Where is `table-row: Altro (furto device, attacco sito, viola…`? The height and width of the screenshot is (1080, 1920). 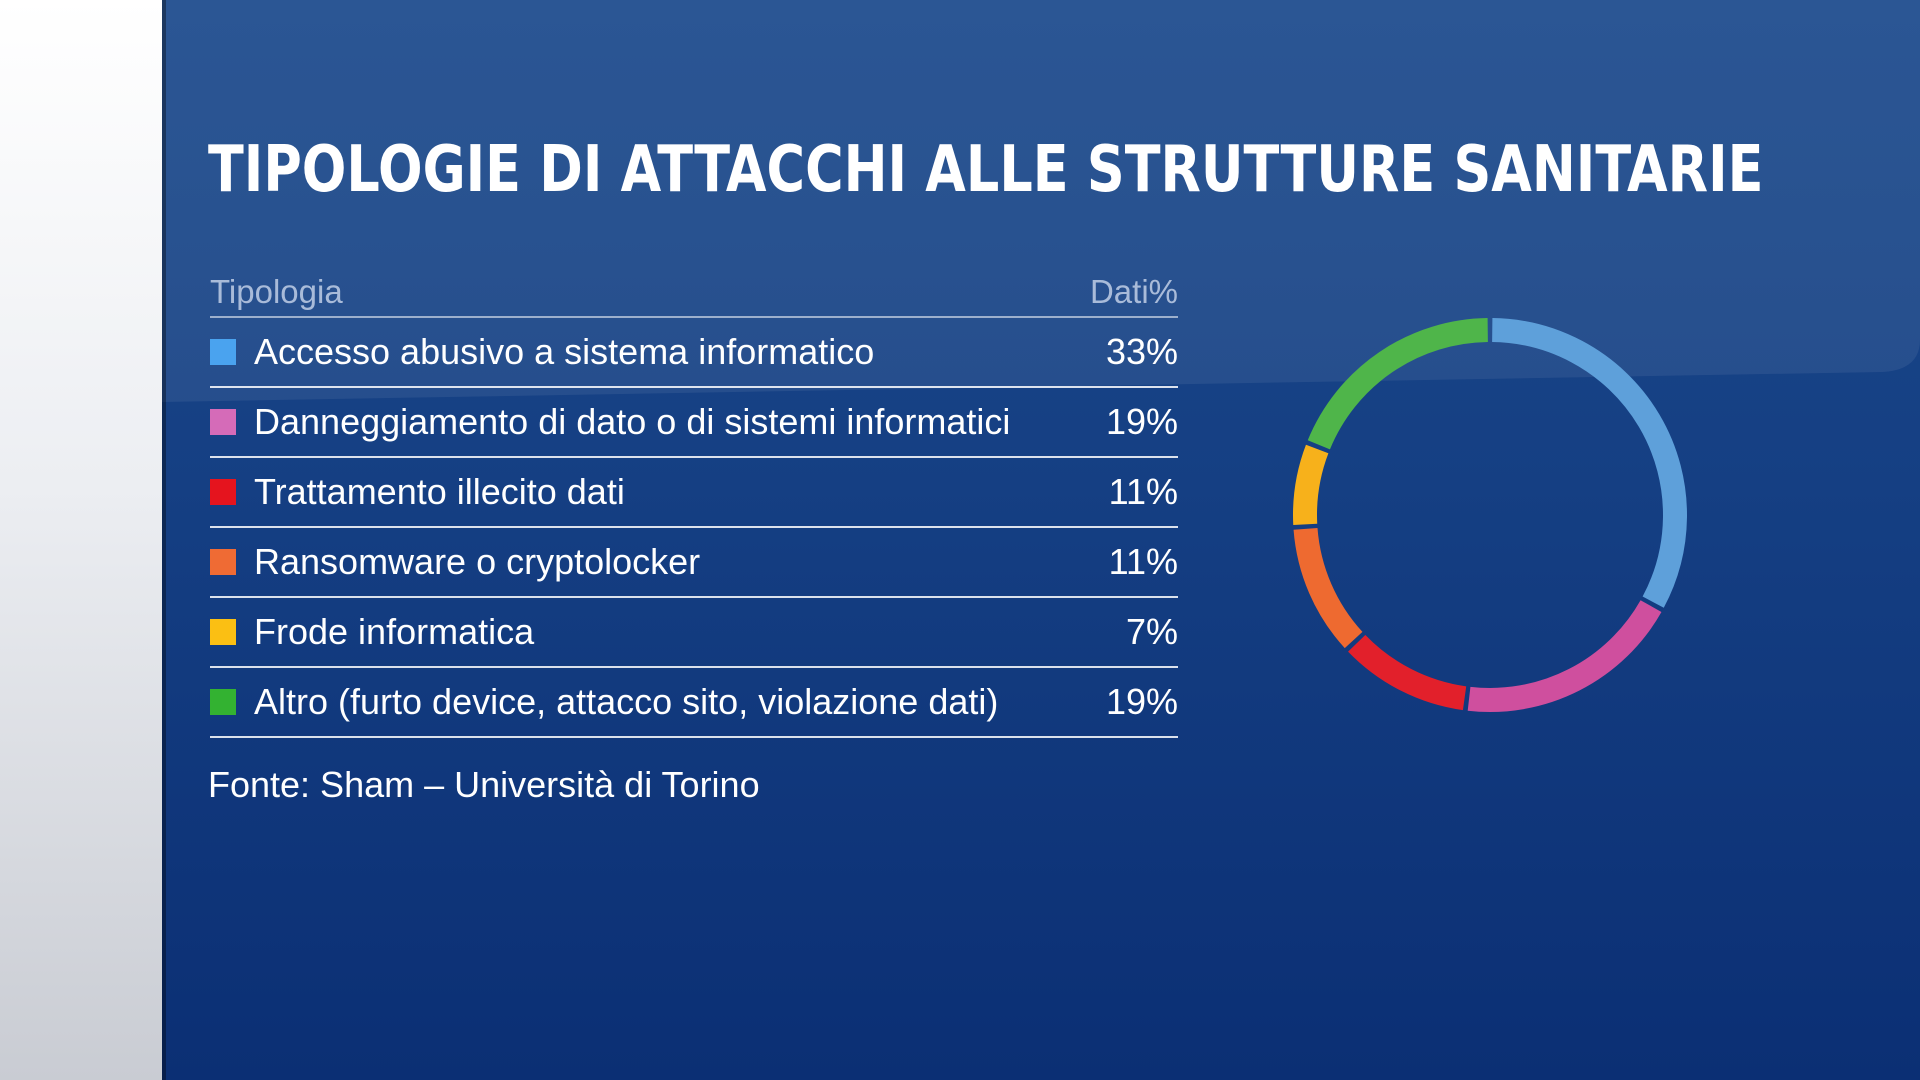 table-row: Altro (furto device, attacco sito, viola… is located at coordinates (694, 703).